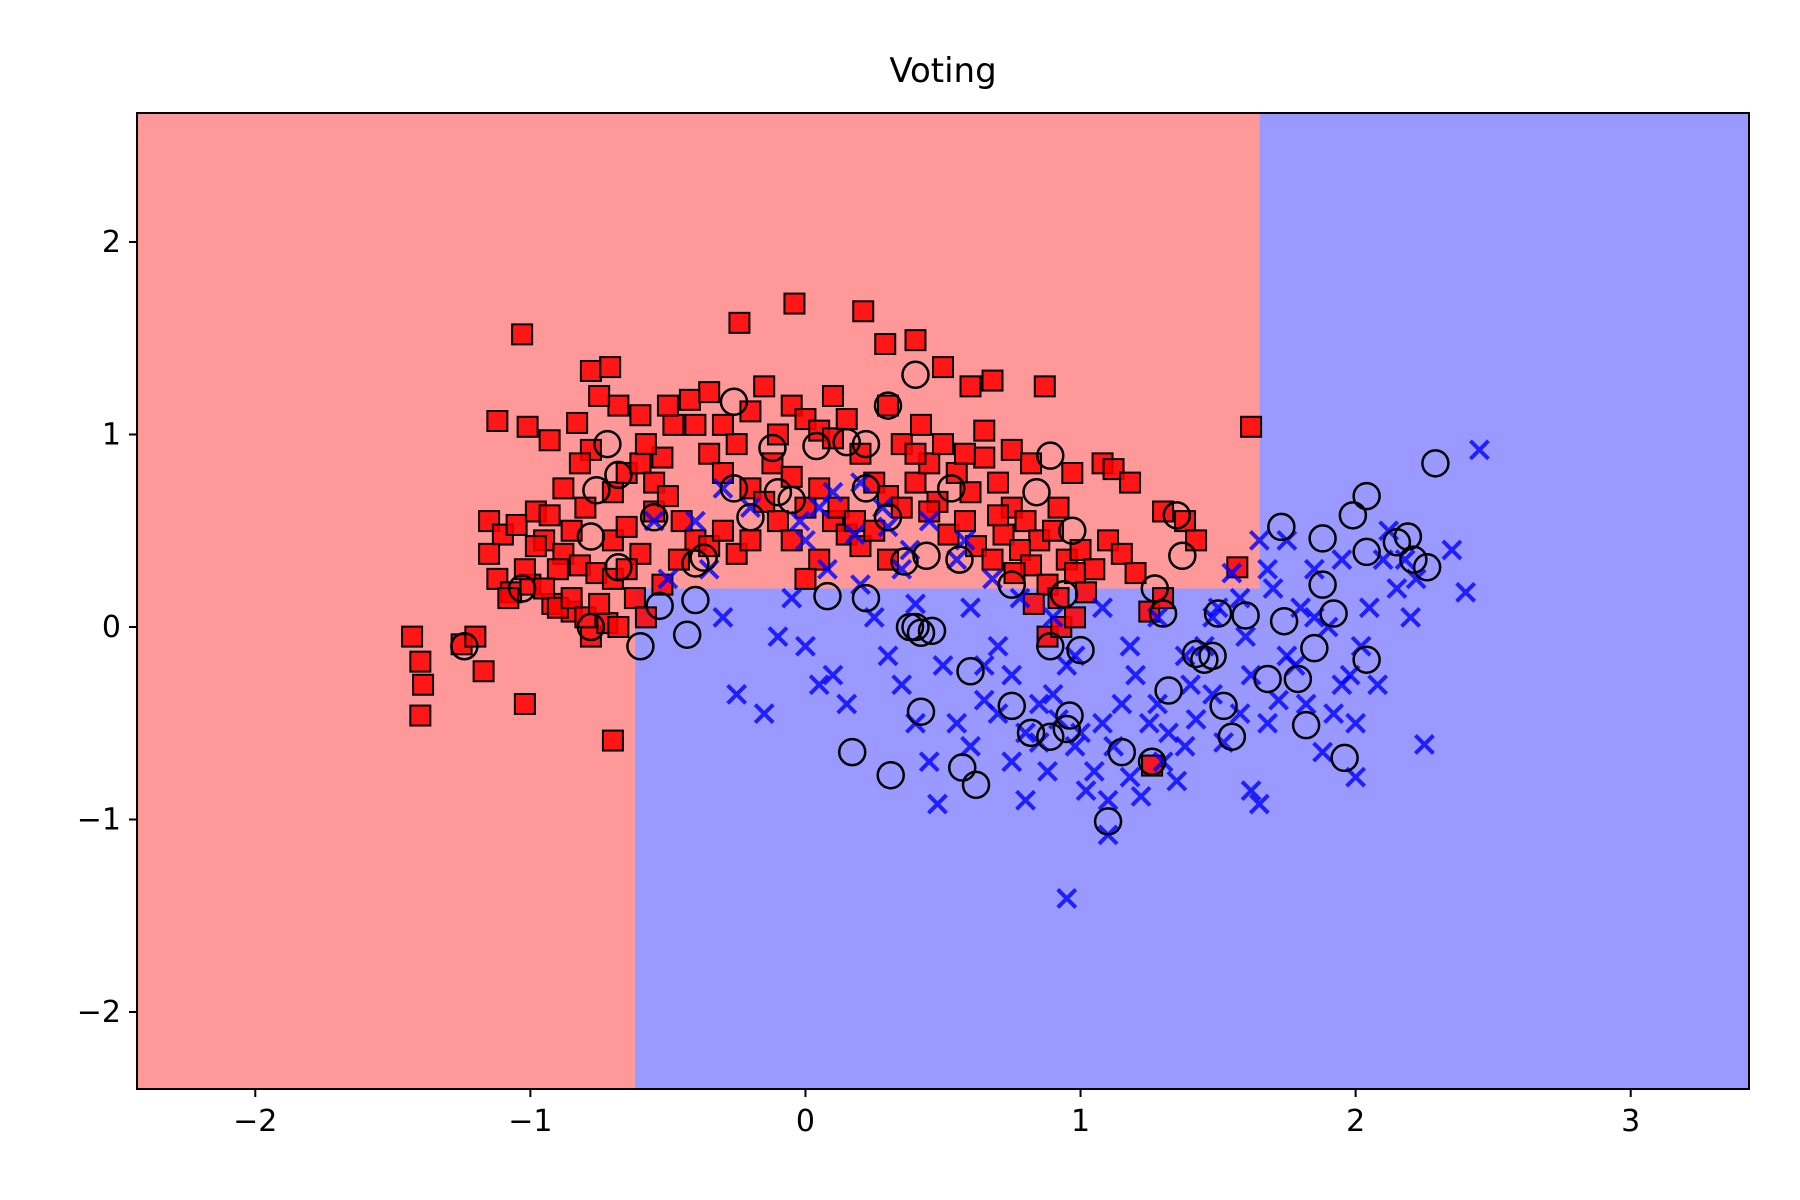  What do you see at coordinates (111, 434) in the screenshot?
I see `y-tick-label: 1` at bounding box center [111, 434].